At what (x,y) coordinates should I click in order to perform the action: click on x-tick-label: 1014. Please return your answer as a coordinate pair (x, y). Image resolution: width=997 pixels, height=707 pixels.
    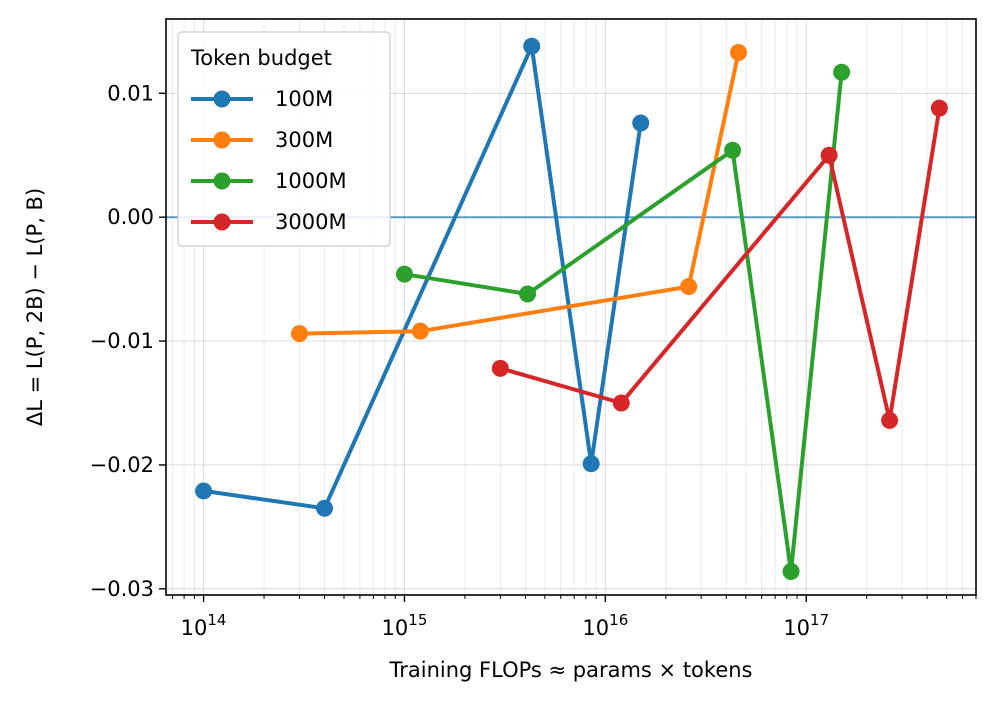
    Looking at the image, I should click on (204, 625).